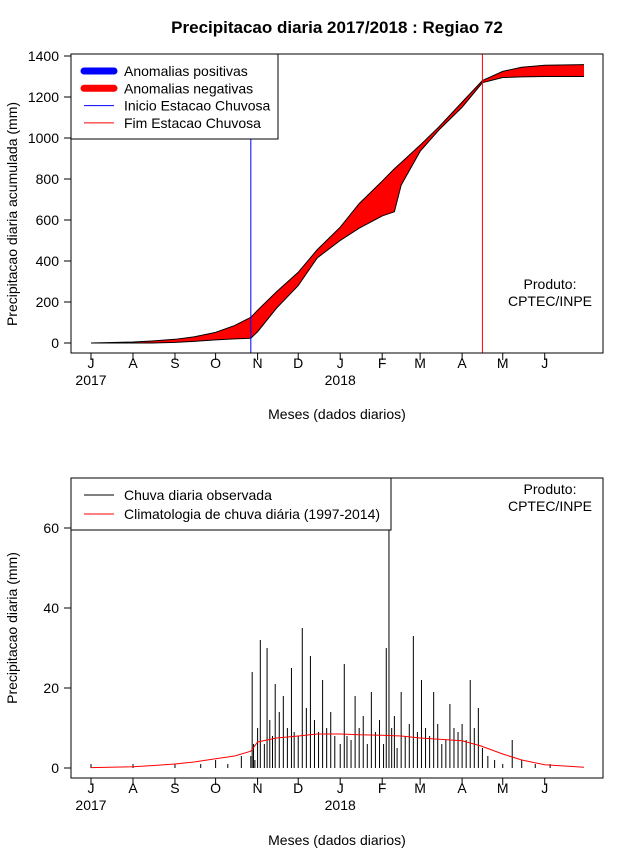 This screenshot has height=850, width=640. What do you see at coordinates (298, 363) in the screenshot?
I see `top-xtick-label: D` at bounding box center [298, 363].